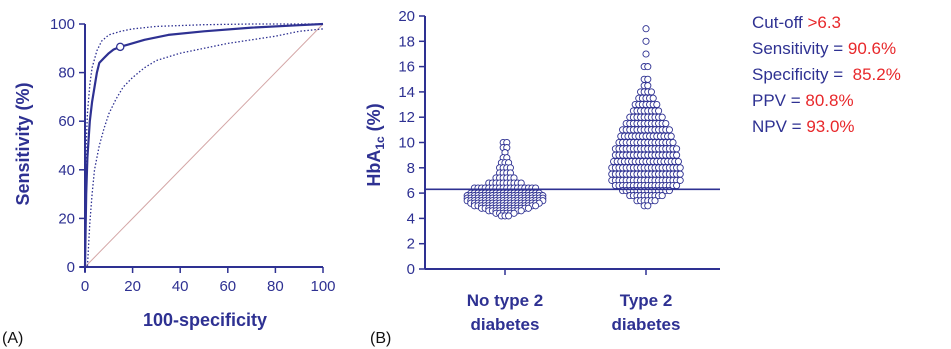  Describe the element at coordinates (406, 117) in the screenshot. I see `hba1c-y-tick-label: 12` at that location.